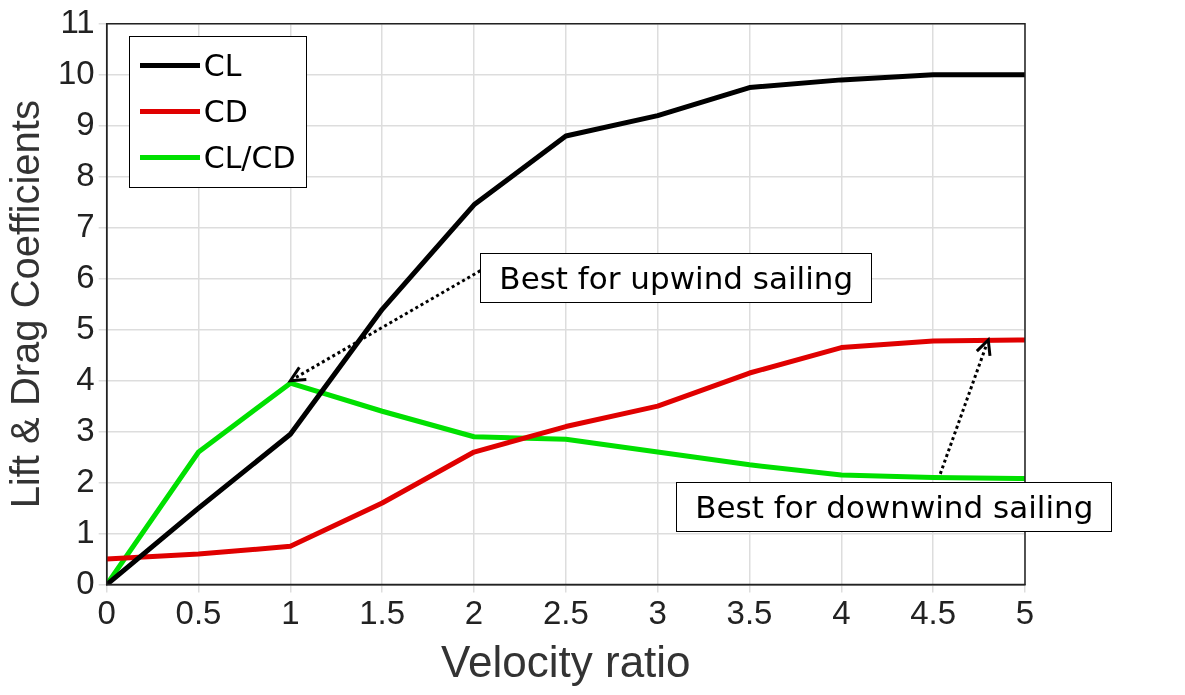  What do you see at coordinates (225, 112) in the screenshot?
I see `legend-label: CD` at bounding box center [225, 112].